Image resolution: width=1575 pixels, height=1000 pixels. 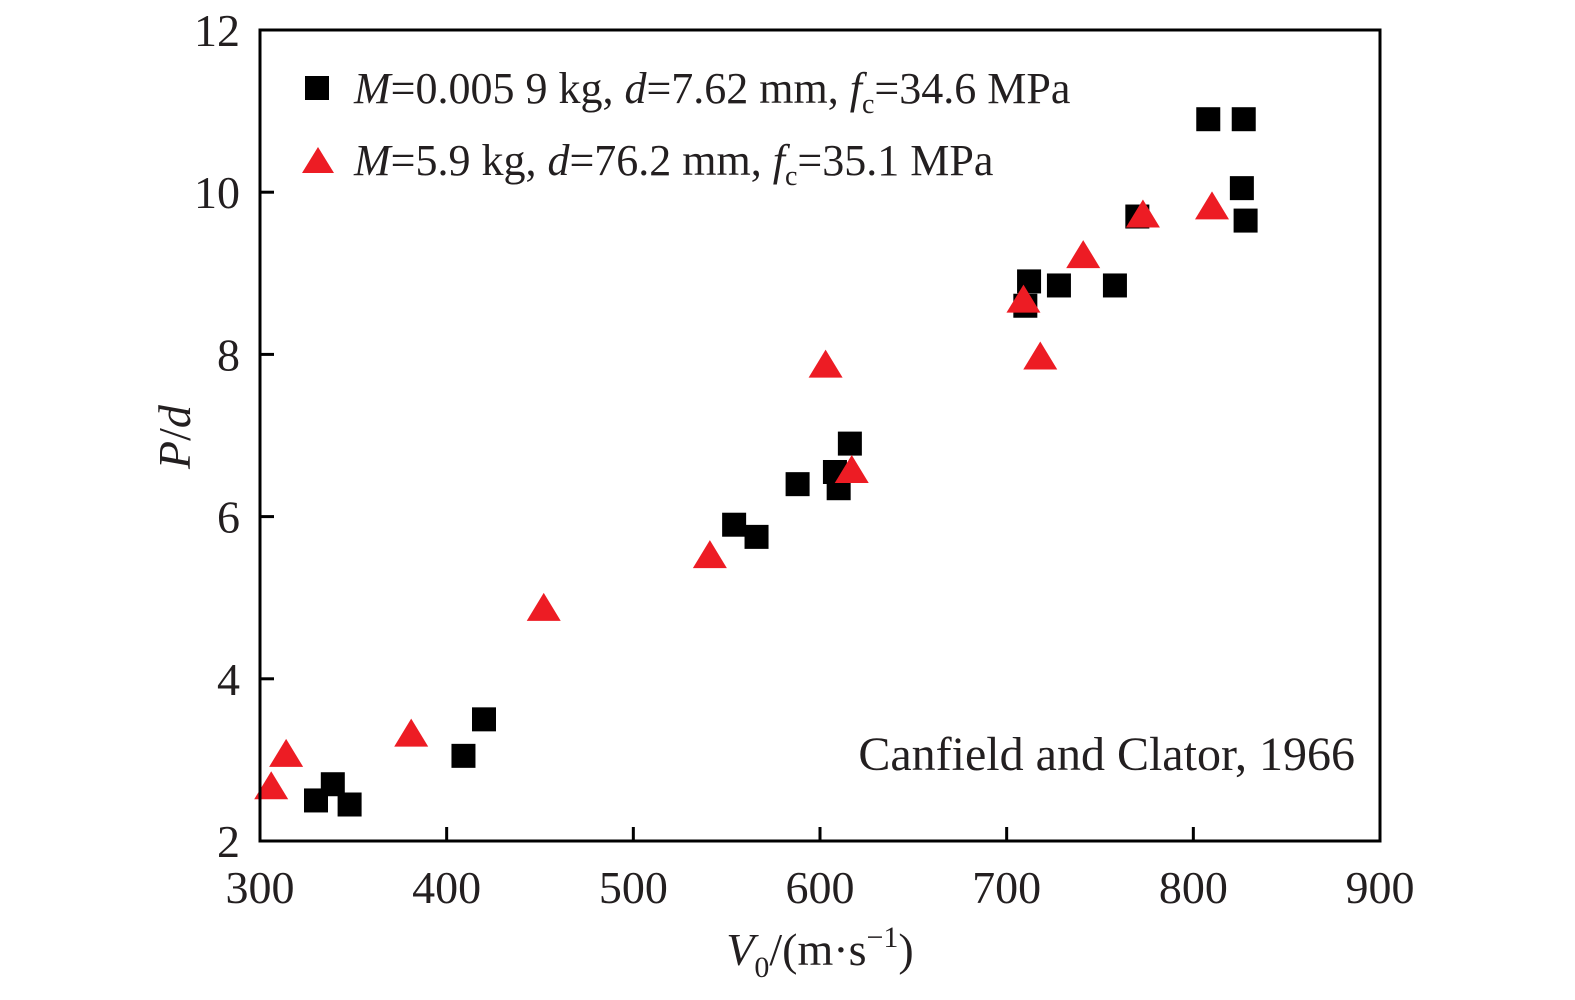 I want to click on x-tick-label: 600, so click(x=820, y=887).